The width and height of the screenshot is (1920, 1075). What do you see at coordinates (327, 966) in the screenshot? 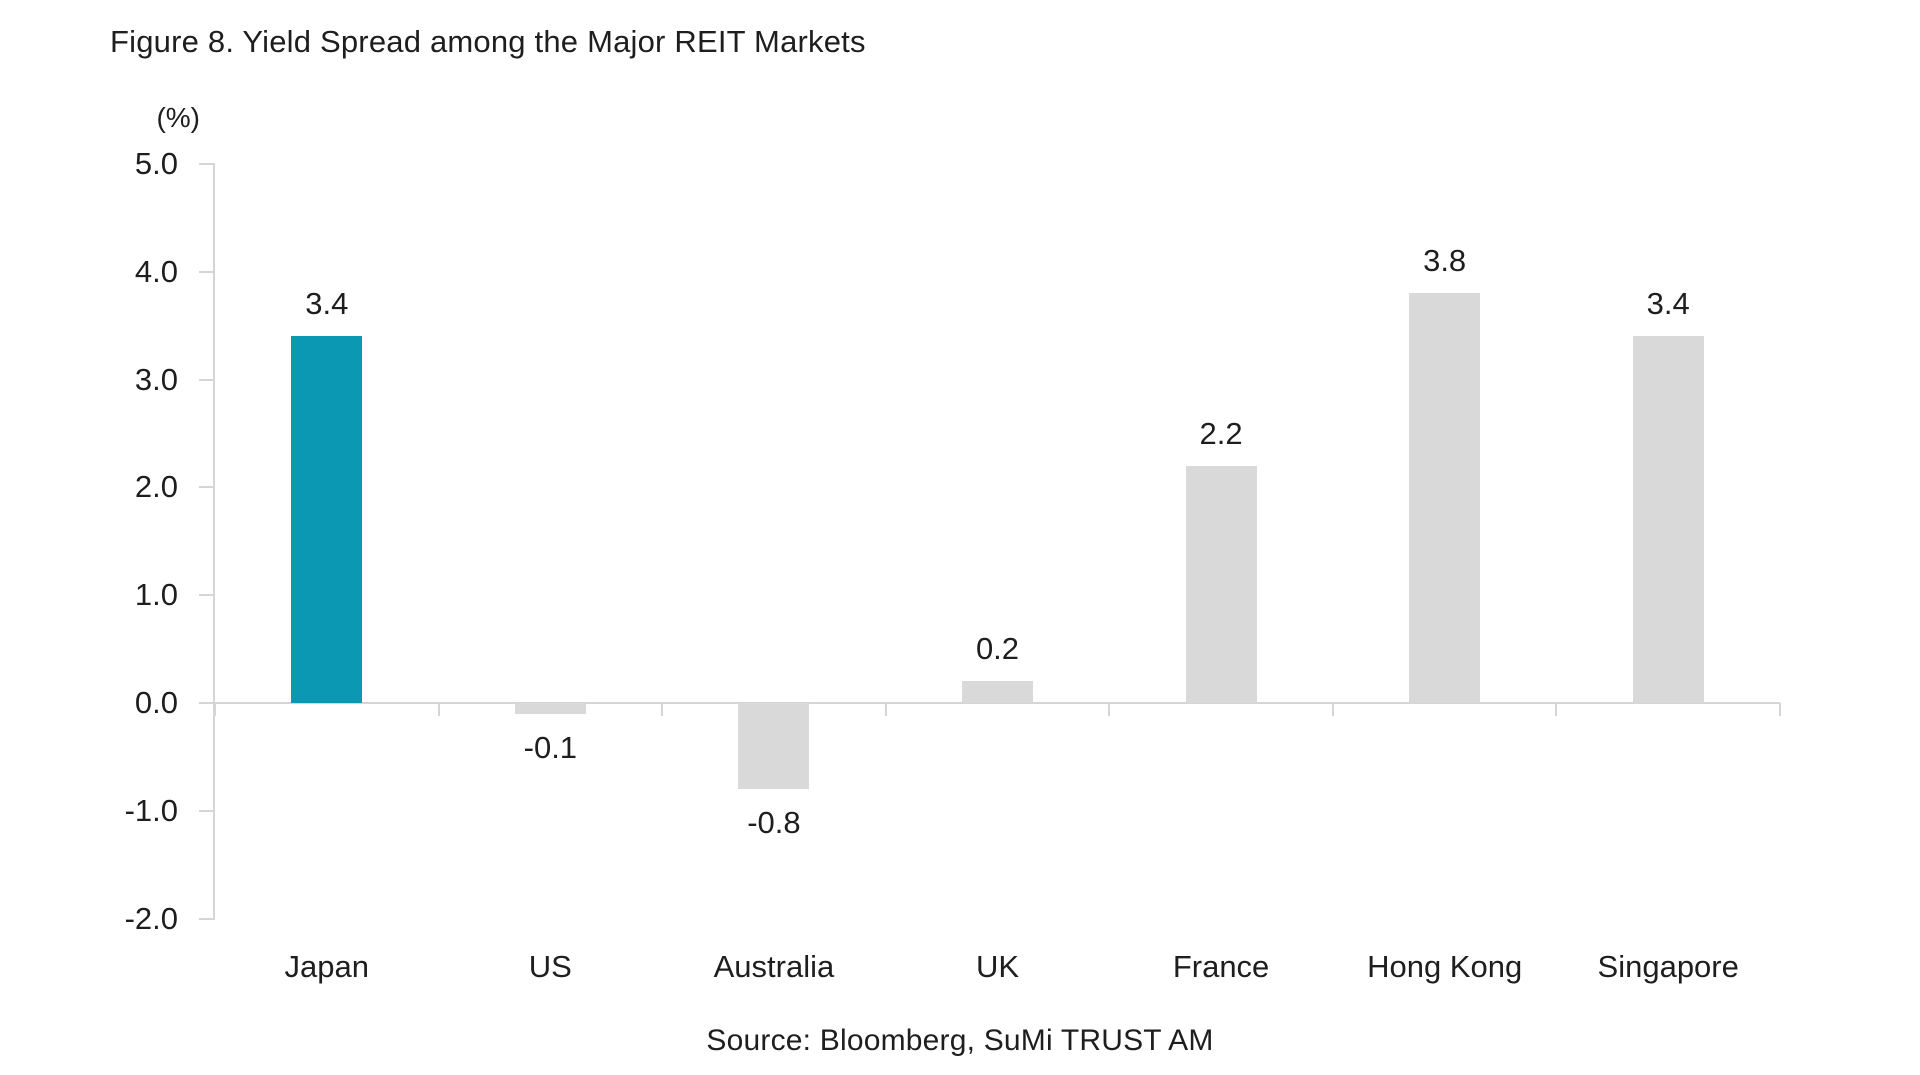
I see `category-label-japan: Japan` at bounding box center [327, 966].